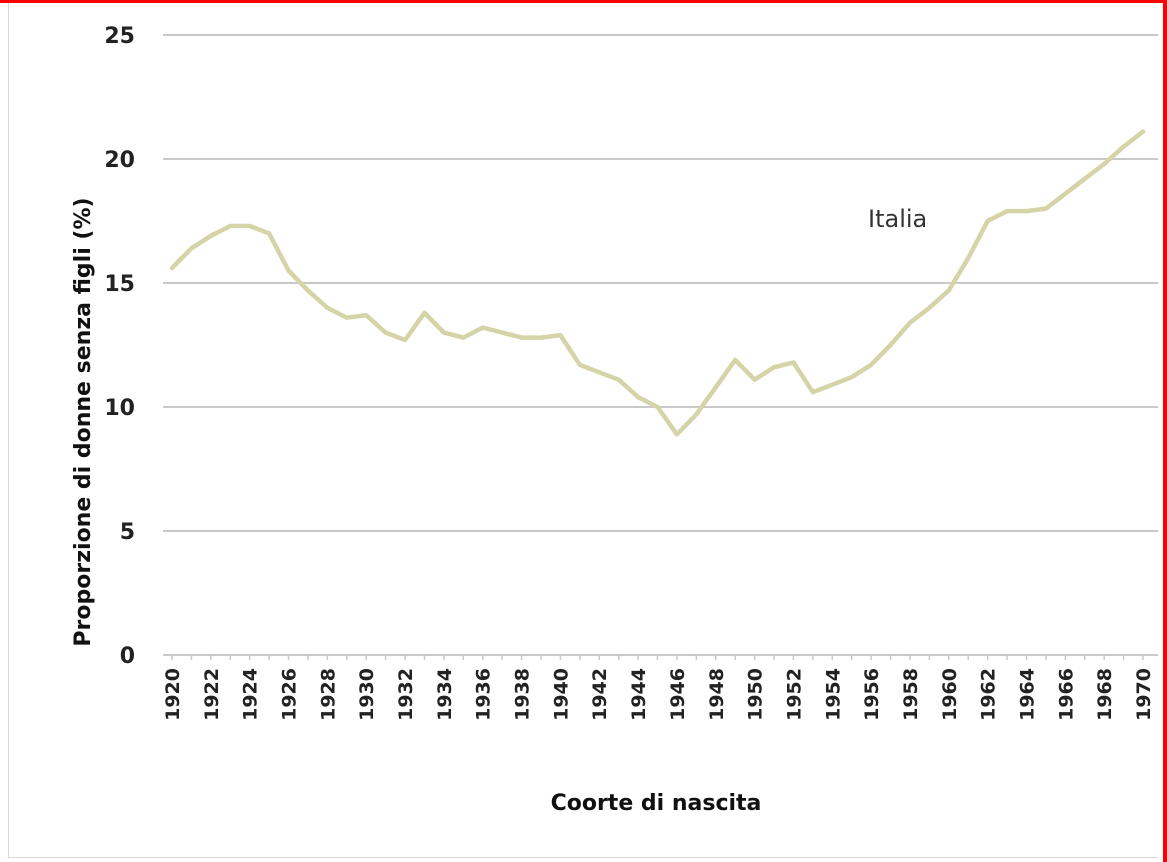  I want to click on x-tick-1954: 1954, so click(833, 694).